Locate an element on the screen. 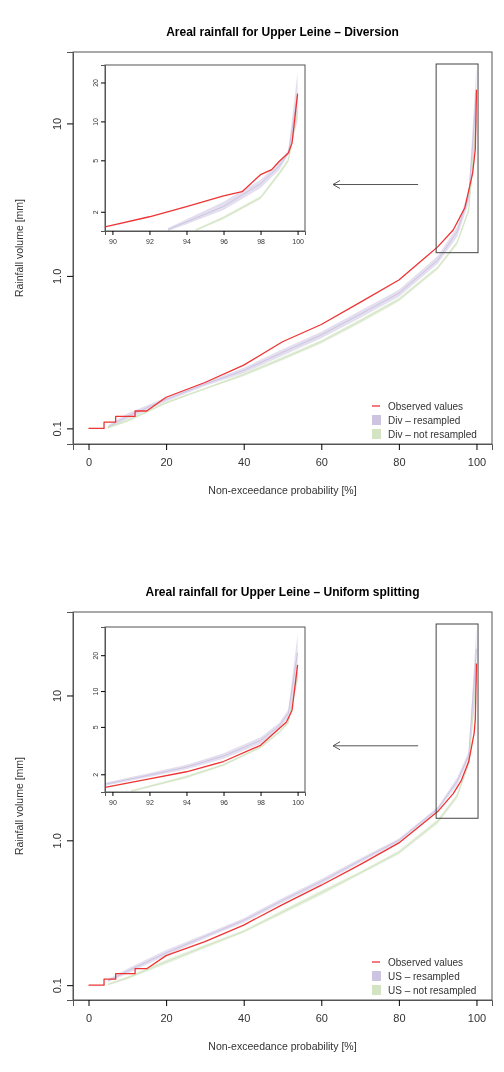  legend-label: US – resampled is located at coordinates (424, 976).